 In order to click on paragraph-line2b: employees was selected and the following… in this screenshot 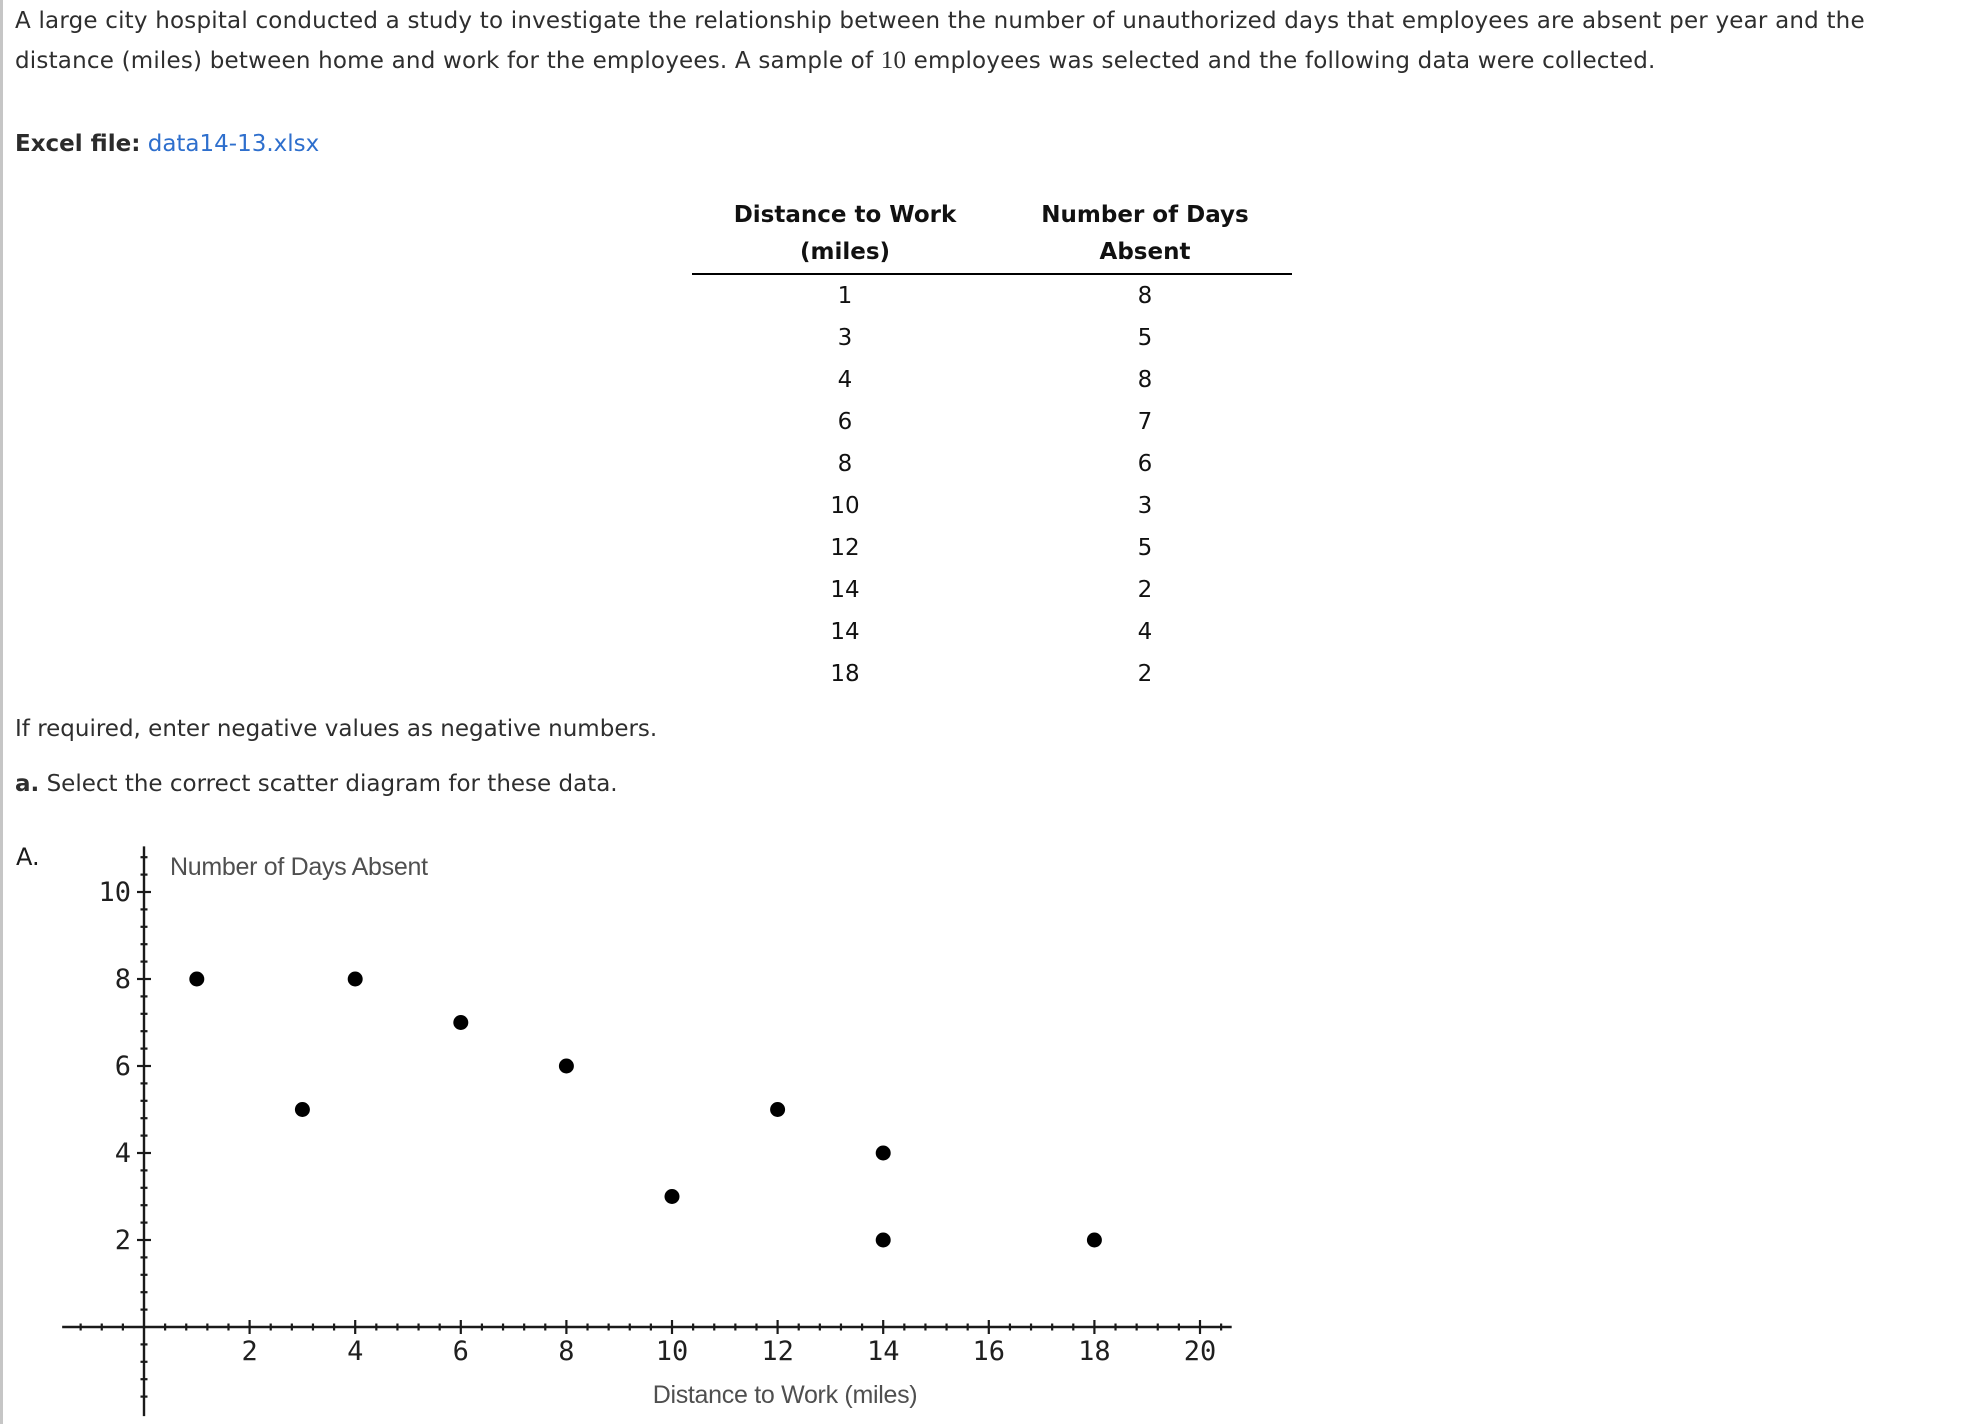, I will do `click(1281, 61)`.